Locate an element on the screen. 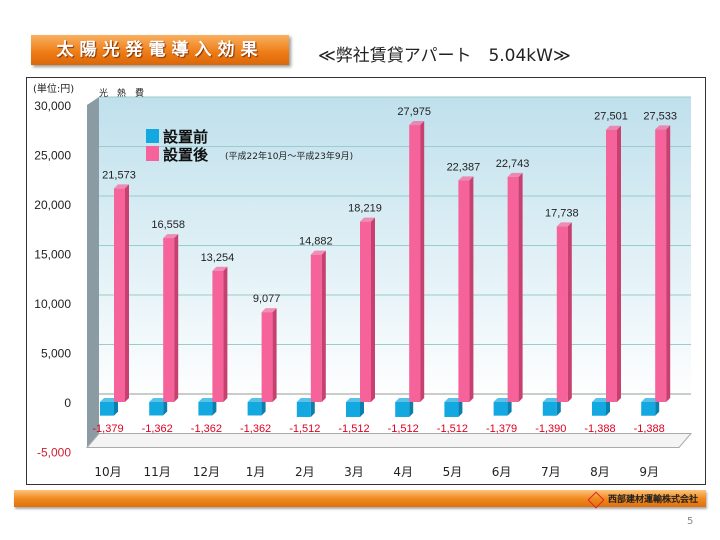  floor is located at coordinates (389, 440).